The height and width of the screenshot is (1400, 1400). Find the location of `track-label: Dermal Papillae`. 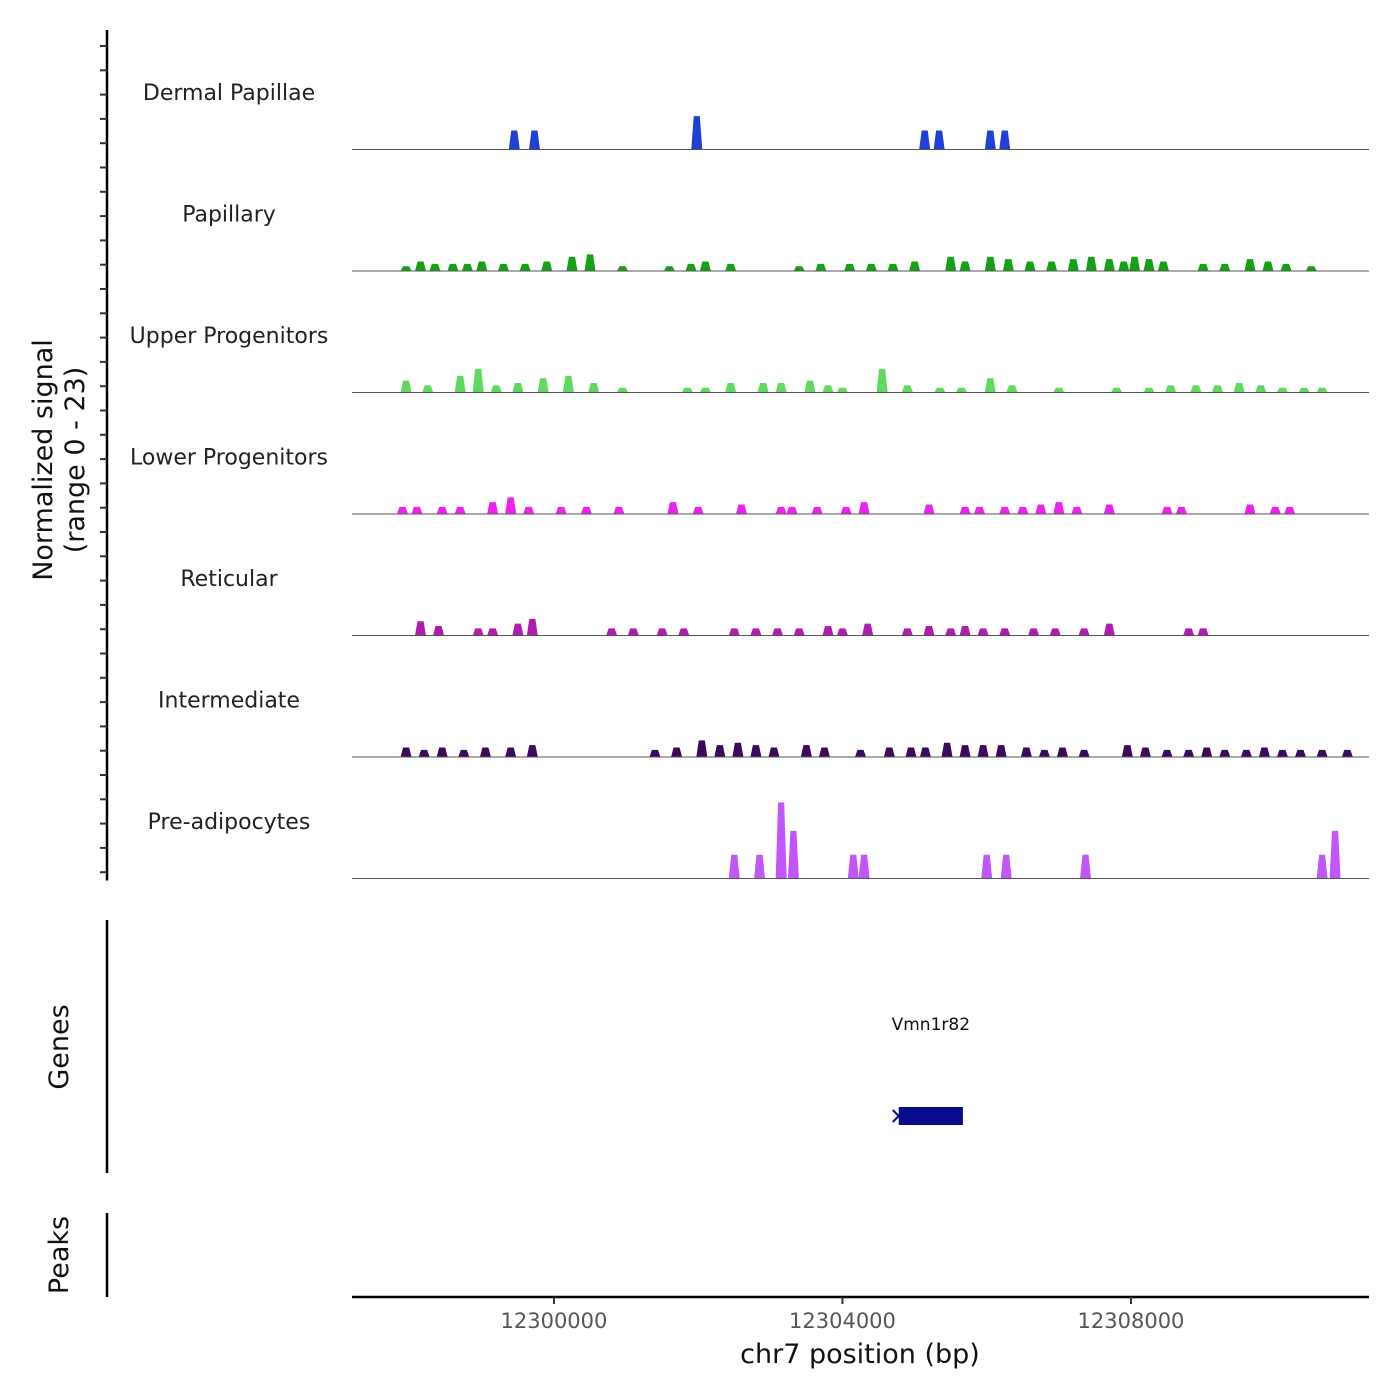

track-label: Dermal Papillae is located at coordinates (229, 93).